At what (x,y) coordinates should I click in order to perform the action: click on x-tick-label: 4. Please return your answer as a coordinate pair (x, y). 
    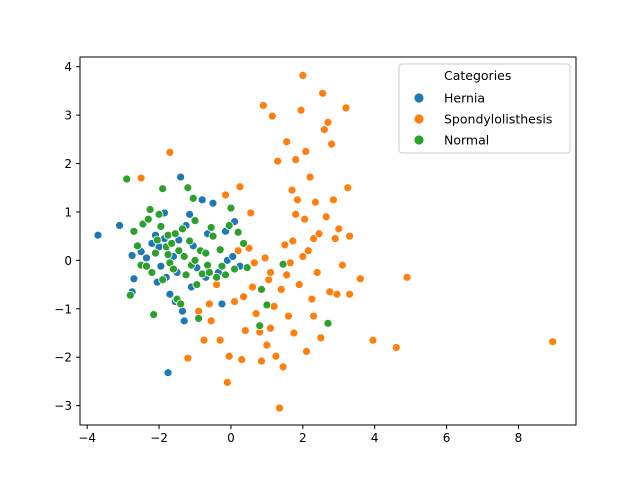
    Looking at the image, I should click on (375, 438).